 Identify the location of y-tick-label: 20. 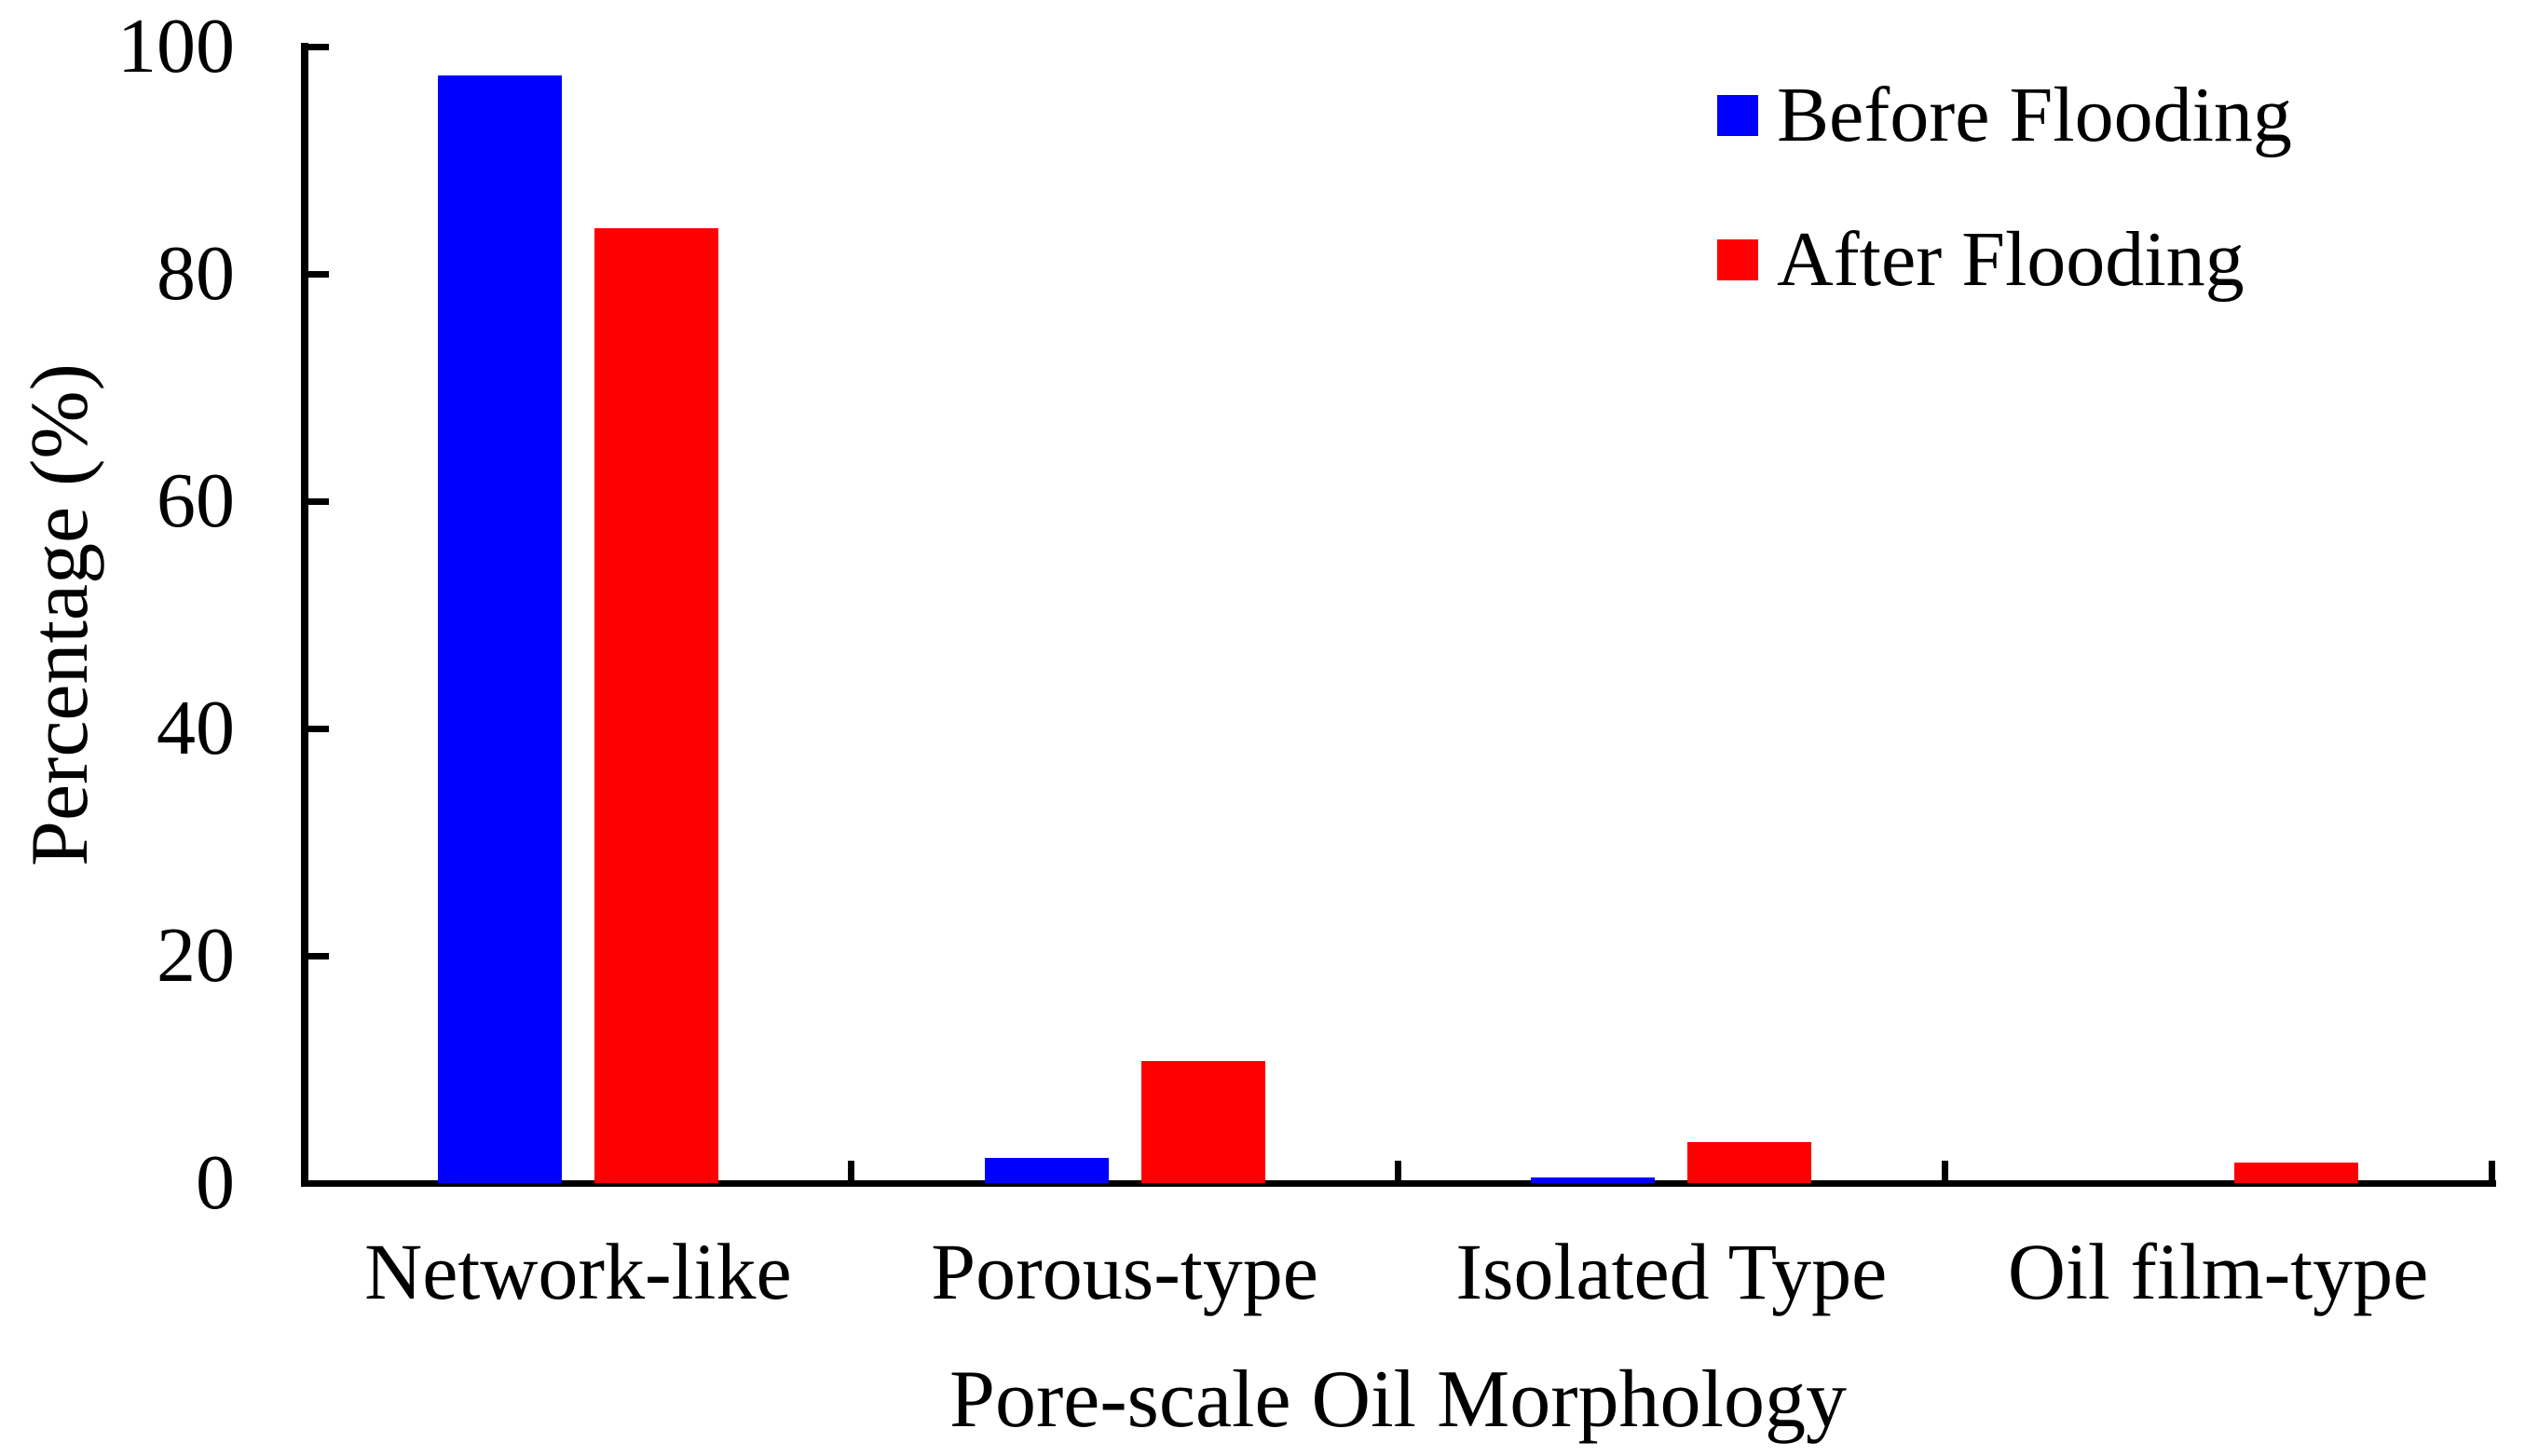
(196, 955).